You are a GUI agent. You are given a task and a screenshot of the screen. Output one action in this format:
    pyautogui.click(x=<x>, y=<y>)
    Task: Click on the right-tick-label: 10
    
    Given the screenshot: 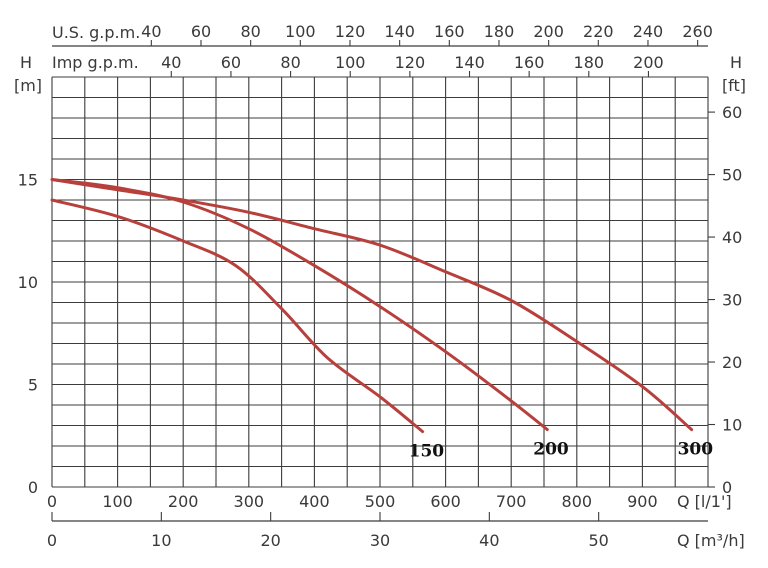 What is the action you would take?
    pyautogui.click(x=732, y=425)
    